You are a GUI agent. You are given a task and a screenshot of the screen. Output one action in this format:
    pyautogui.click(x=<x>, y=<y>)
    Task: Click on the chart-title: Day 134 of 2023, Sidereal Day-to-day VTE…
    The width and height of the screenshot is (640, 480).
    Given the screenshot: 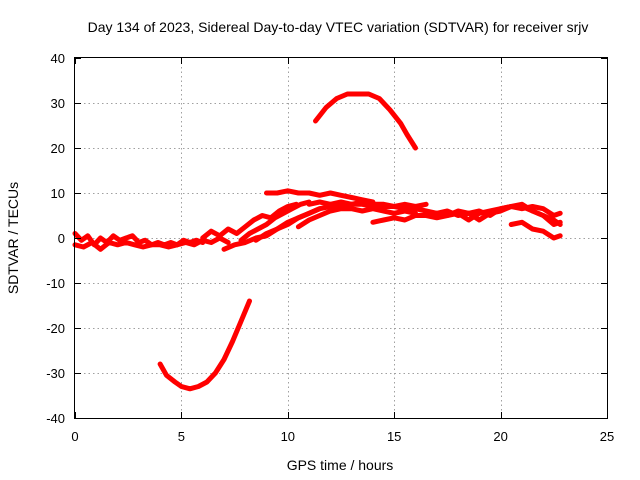 What is the action you would take?
    pyautogui.click(x=338, y=27)
    